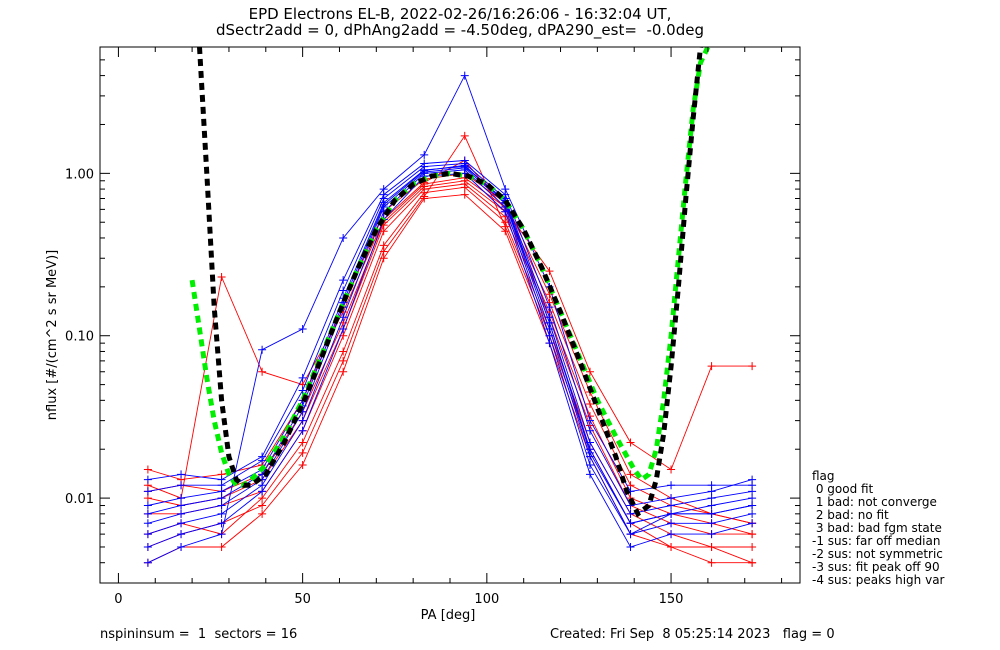 This screenshot has width=1000, height=650. Describe the element at coordinates (876, 567) in the screenshot. I see `legend-item: -3 sus: fit peak off 90` at that location.